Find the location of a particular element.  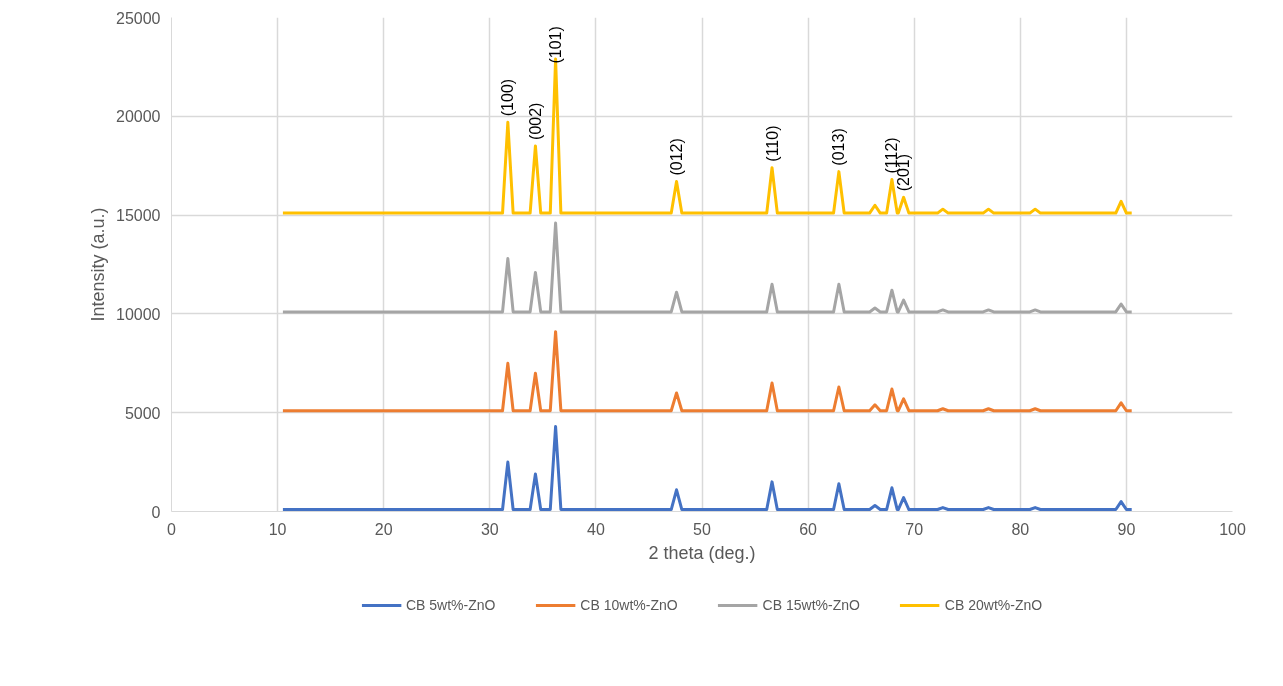

x-tick-label: 10 is located at coordinates (277, 529).